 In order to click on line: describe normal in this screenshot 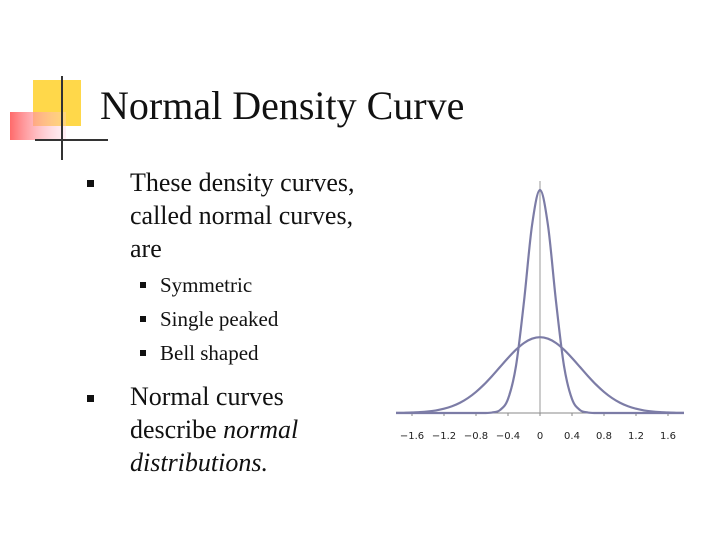, I will do `click(214, 429)`.